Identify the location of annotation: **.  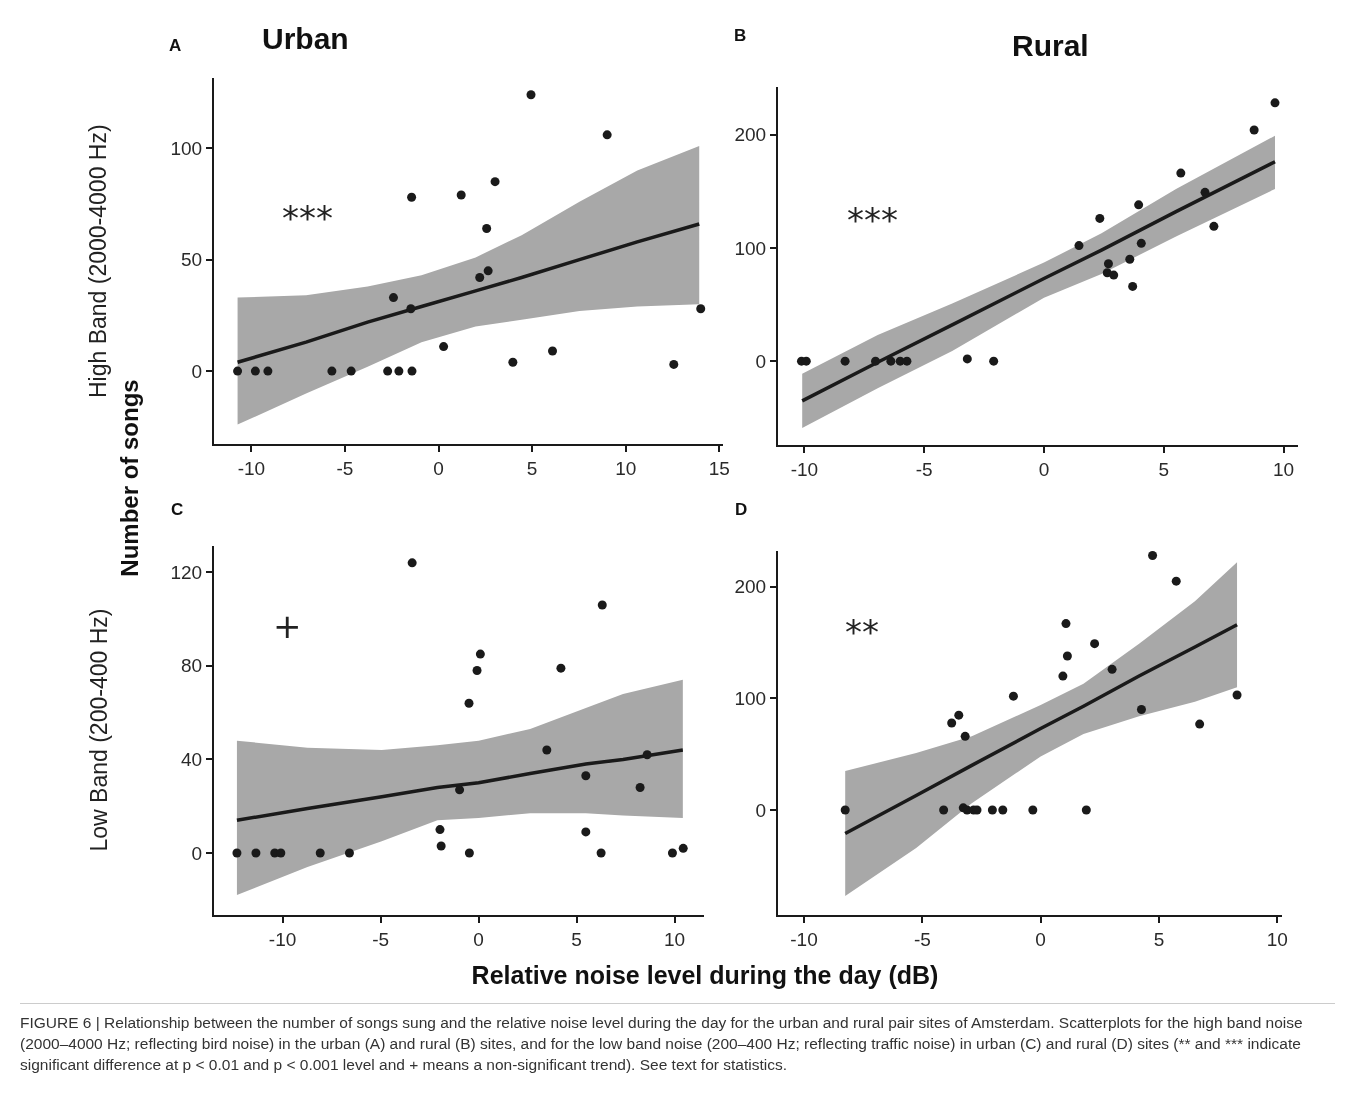
(862, 632).